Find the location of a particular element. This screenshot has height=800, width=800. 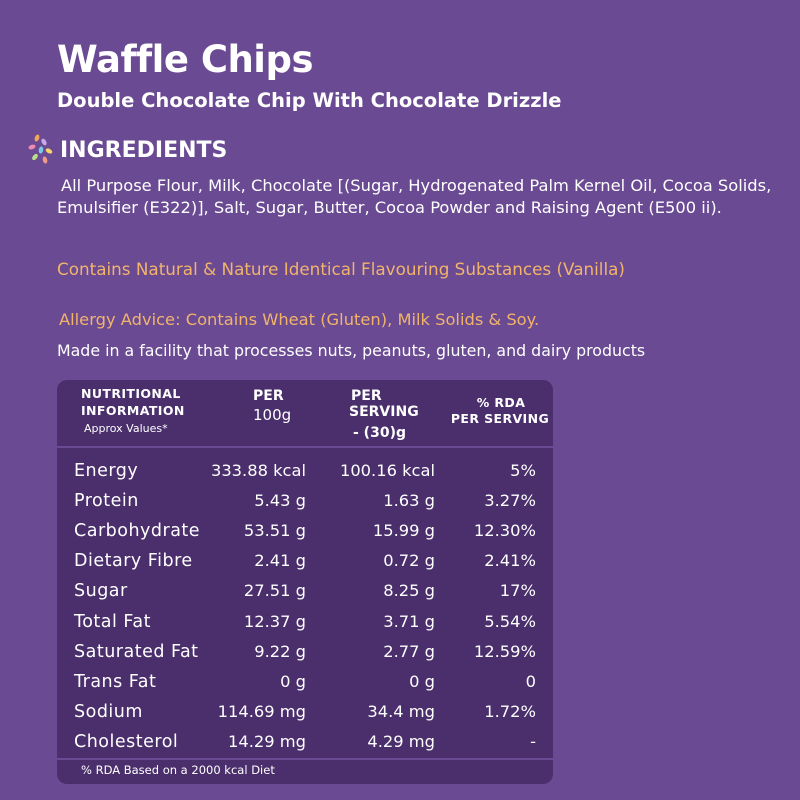

per-100g-value: 9.22 g is located at coordinates (280, 651).